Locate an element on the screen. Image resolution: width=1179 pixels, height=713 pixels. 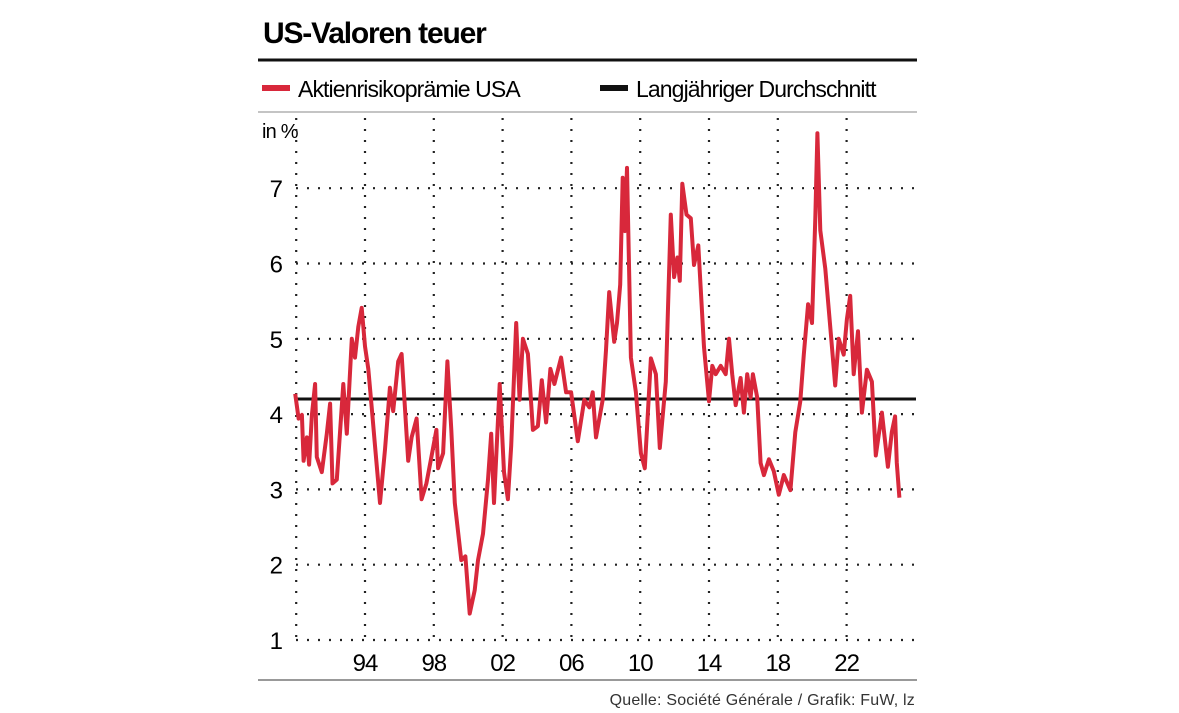
y-tick-label: 3 is located at coordinates (276, 490).